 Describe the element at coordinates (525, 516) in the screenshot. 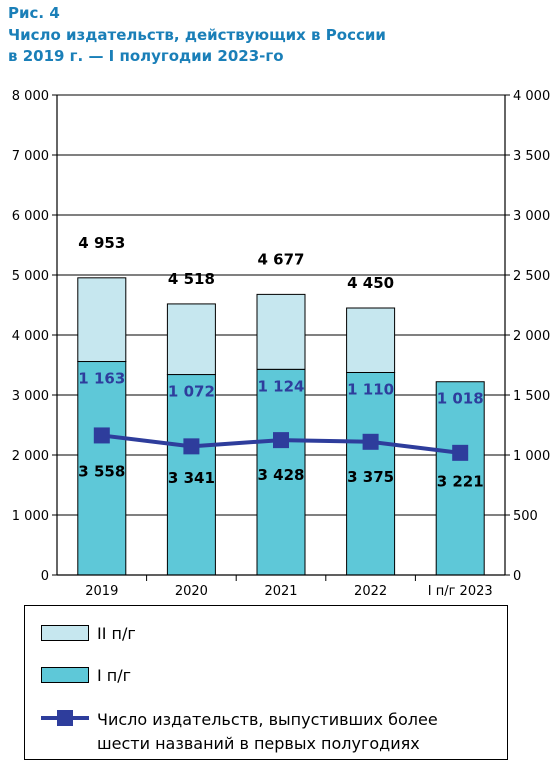

I see `right-tick-label: 500` at that location.